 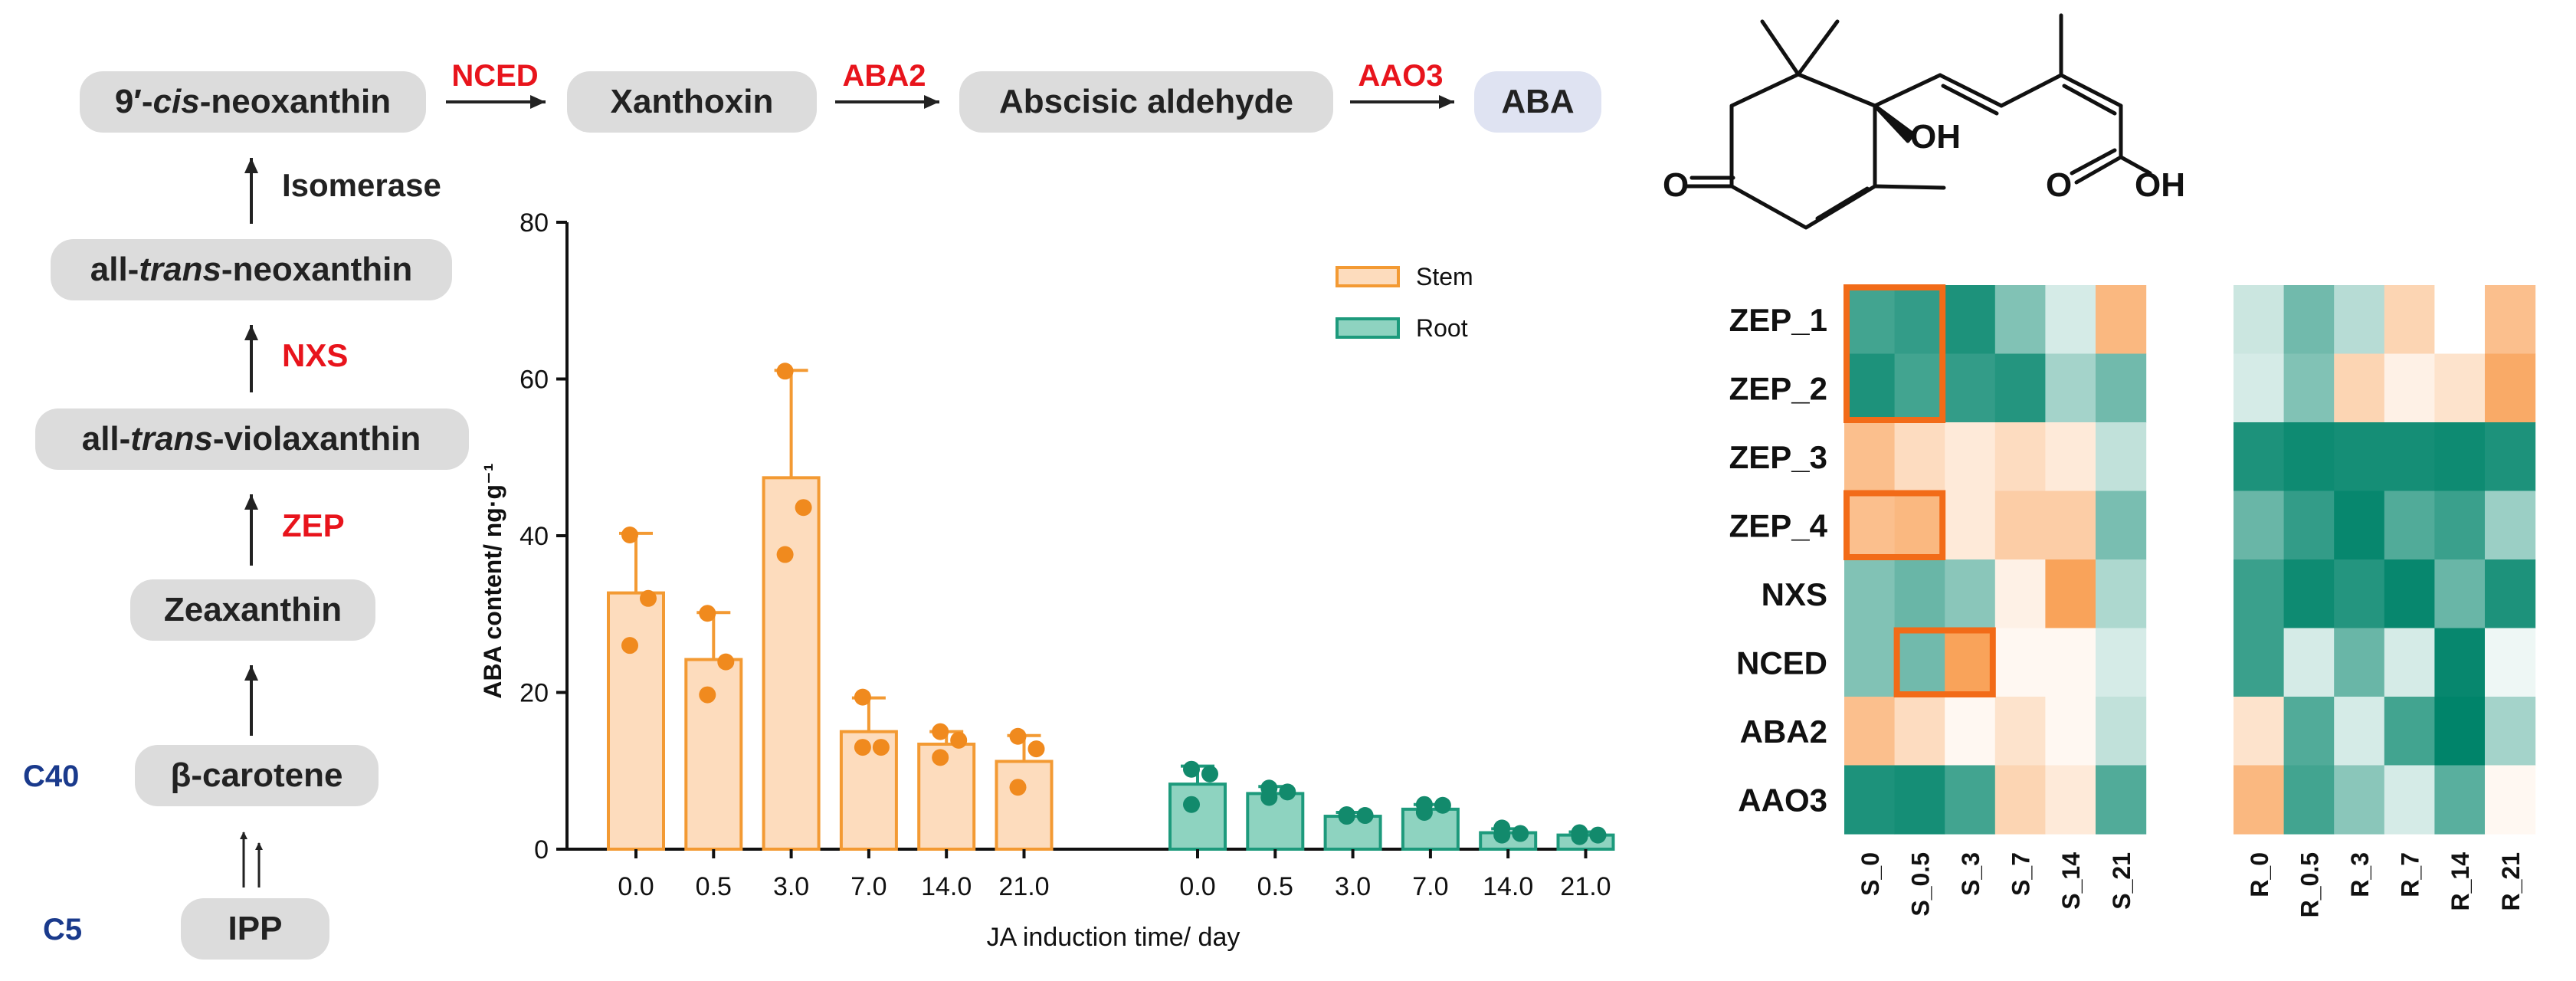 I want to click on point-root-21.0, so click(x=1580, y=836).